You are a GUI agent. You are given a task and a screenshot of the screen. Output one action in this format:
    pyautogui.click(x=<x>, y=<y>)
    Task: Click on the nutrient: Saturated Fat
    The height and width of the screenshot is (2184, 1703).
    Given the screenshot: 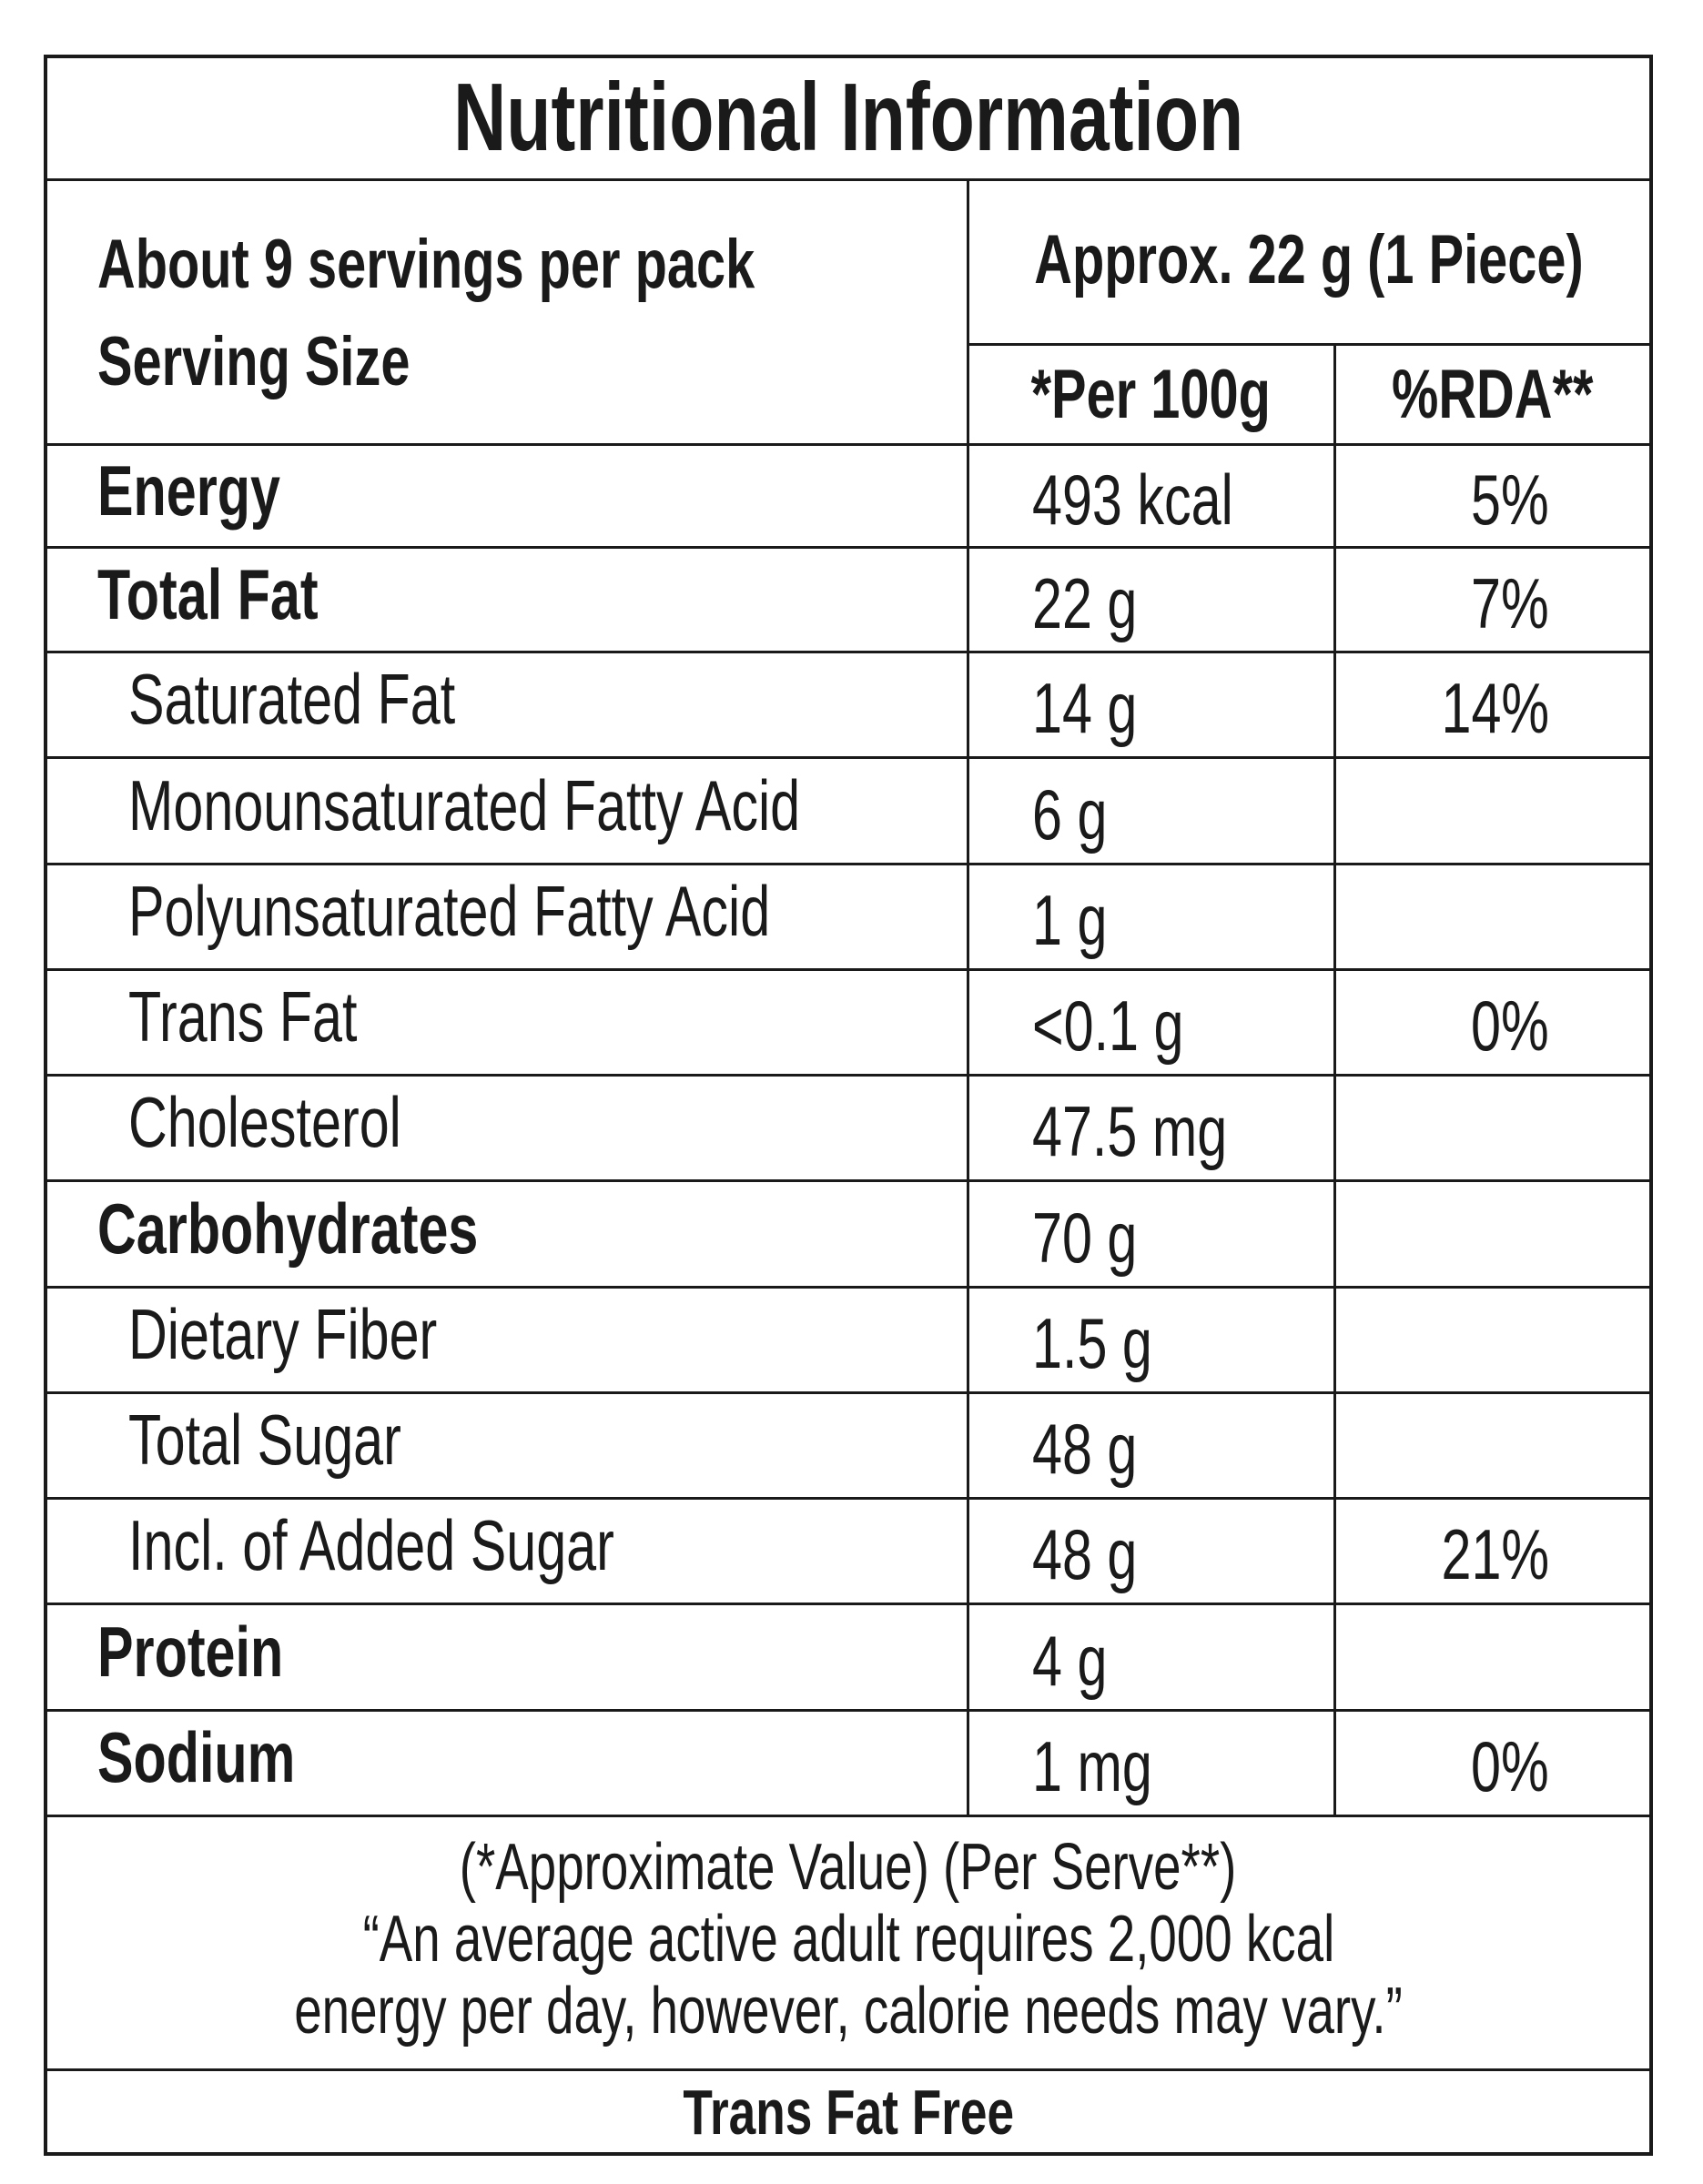 What is the action you would take?
    pyautogui.click(x=292, y=699)
    